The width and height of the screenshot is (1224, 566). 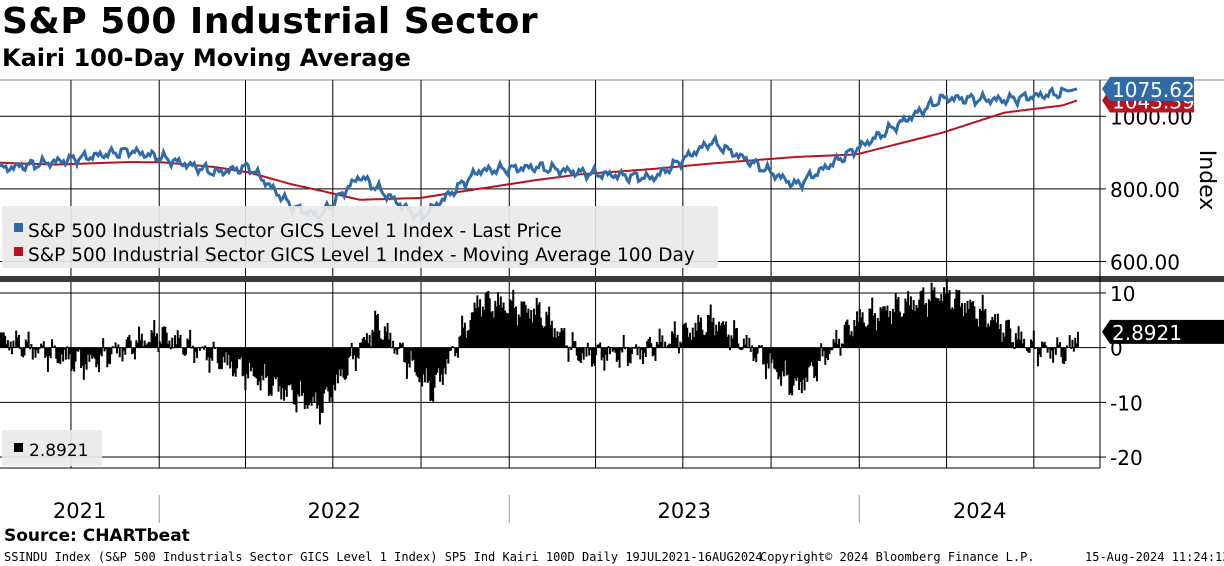 I want to click on price-legend-box, so click(x=360, y=237).